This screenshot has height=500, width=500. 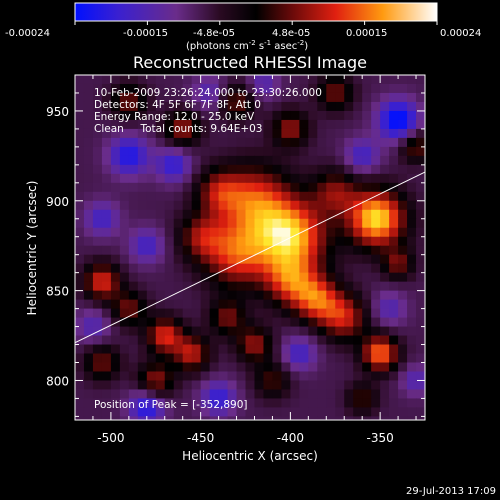 What do you see at coordinates (177, 105) in the screenshot?
I see `info-detectors: Detectors: 4F 5F 6F 7F 8F, Att 0` at bounding box center [177, 105].